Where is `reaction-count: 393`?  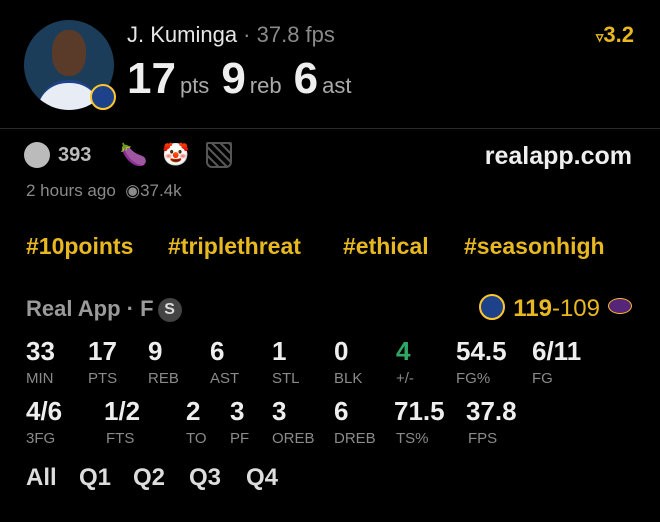 reaction-count: 393 is located at coordinates (75, 155).